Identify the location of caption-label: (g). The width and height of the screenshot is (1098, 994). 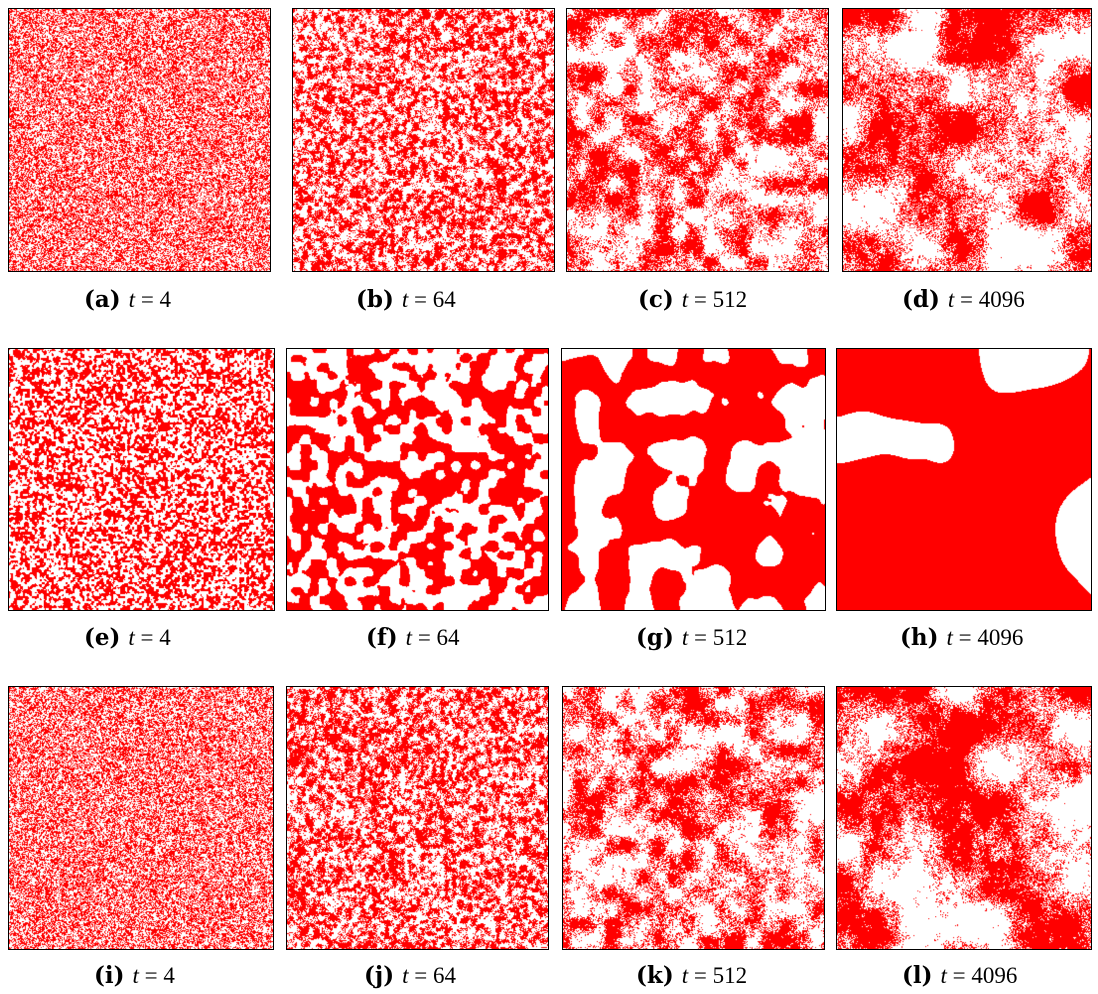
(655, 637).